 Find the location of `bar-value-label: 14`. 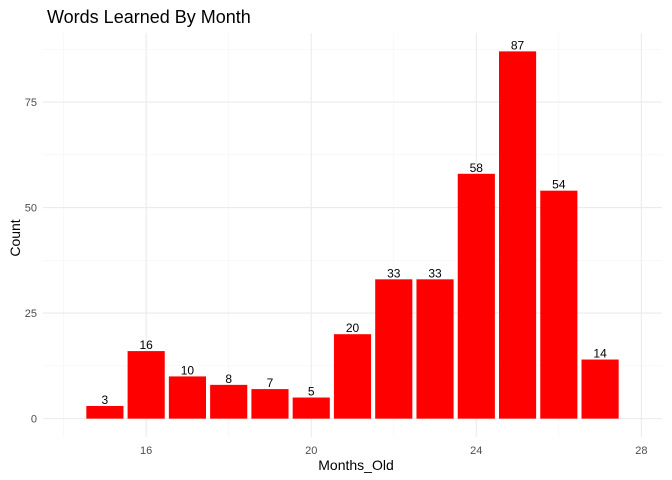

bar-value-label: 14 is located at coordinates (600, 354).